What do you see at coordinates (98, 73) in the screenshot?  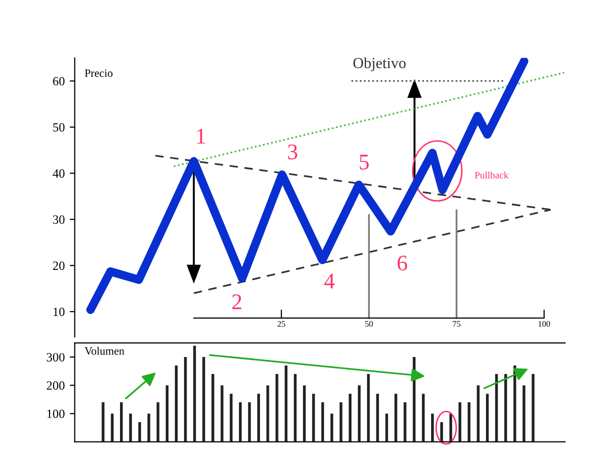 I see `y-axis-title: Precio` at bounding box center [98, 73].